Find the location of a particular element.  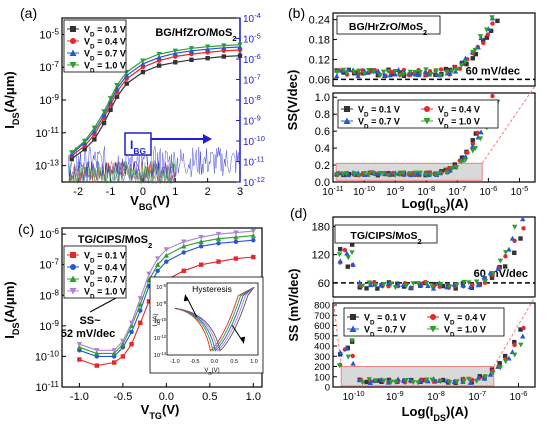

plot-frame-bottom is located at coordinates (434, 137).